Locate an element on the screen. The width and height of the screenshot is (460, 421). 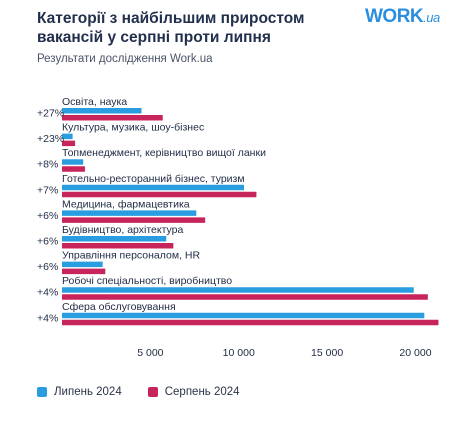
x-tick-label: 10 000 is located at coordinates (239, 353).